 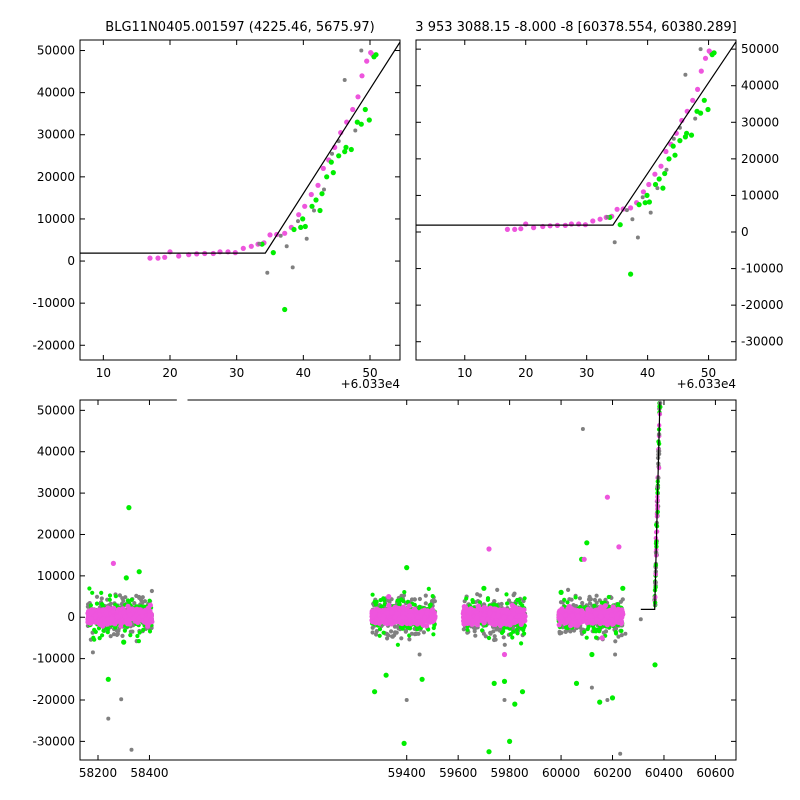 What do you see at coordinates (664, 773) in the screenshot?
I see `x-tick-label: 60400` at bounding box center [664, 773].